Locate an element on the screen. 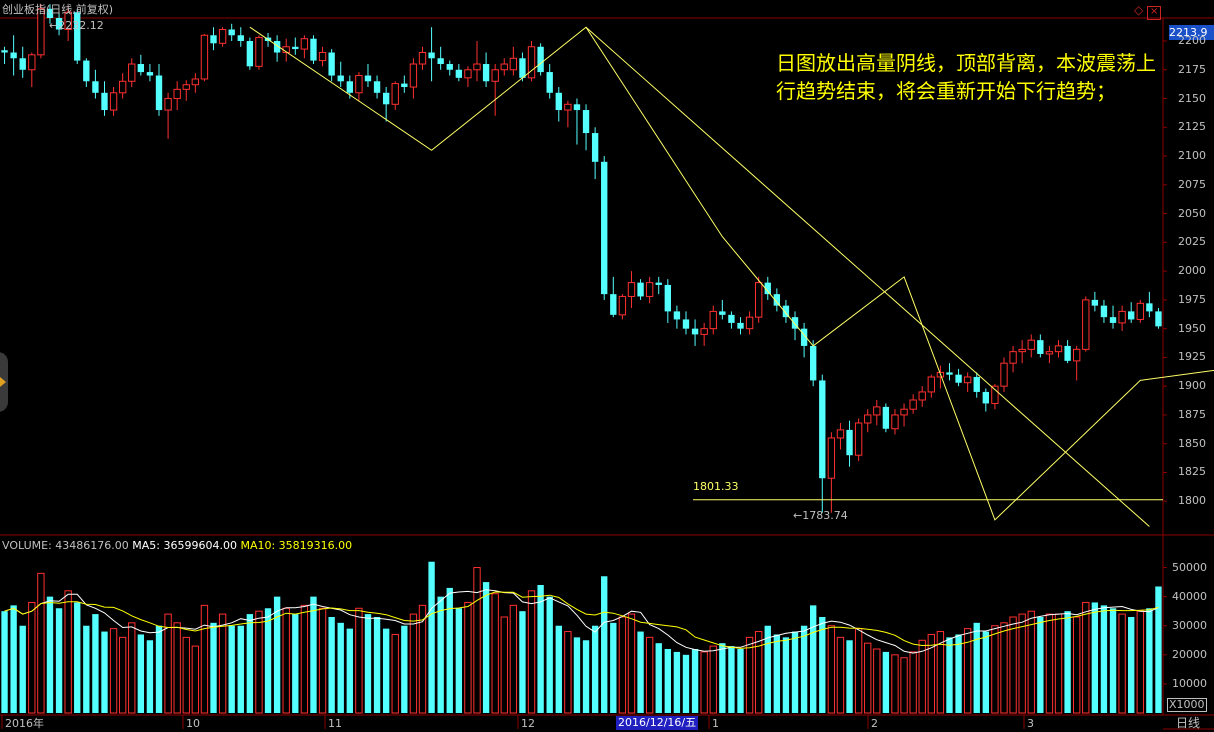 Image resolution: width=1214 pixels, height=732 pixels. period-tab: 日线 is located at coordinates (1188, 723).